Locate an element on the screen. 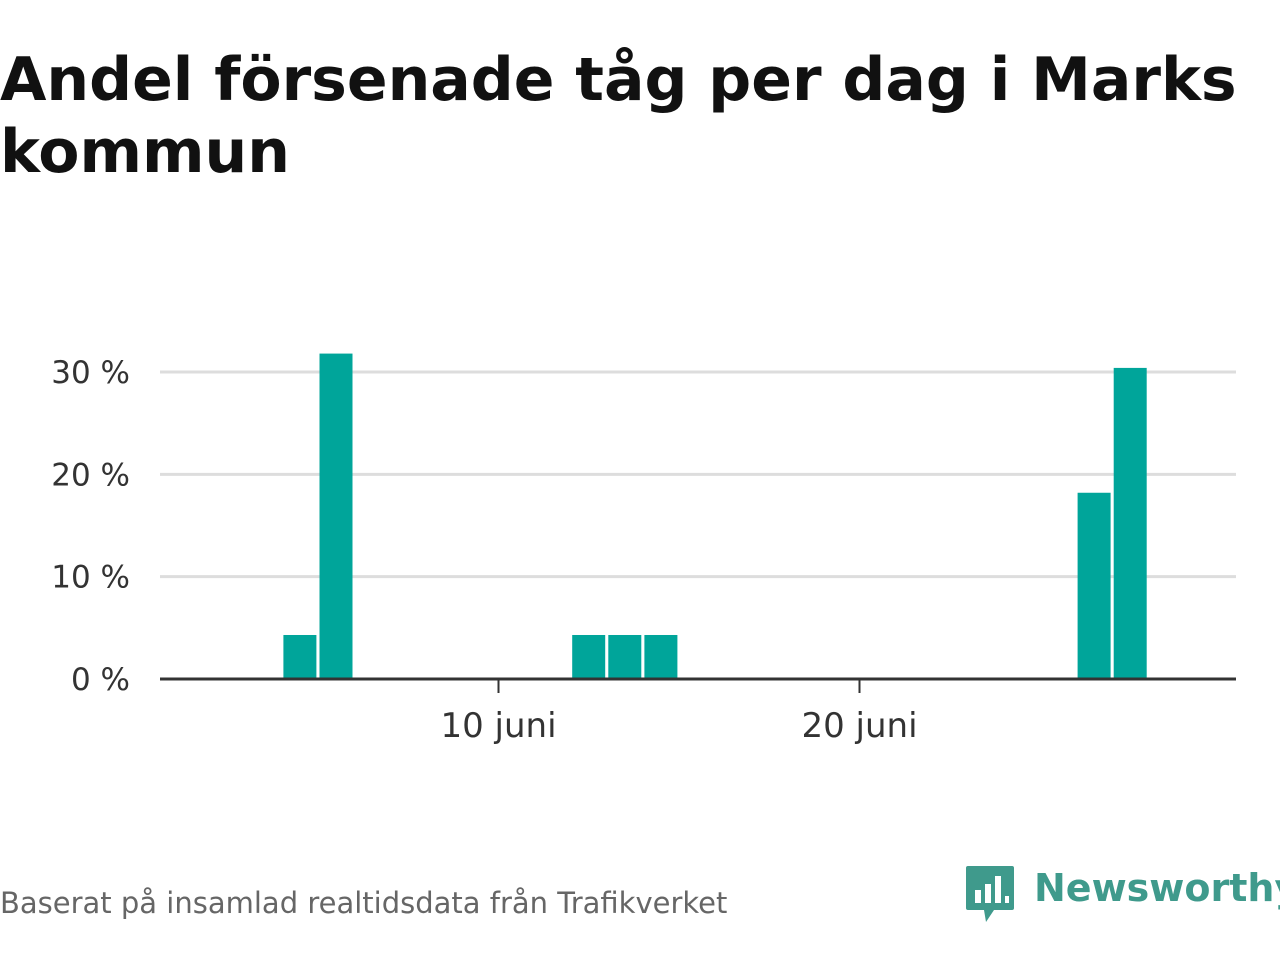 The height and width of the screenshot is (960, 1280). y-tick-label: 0 % is located at coordinates (100, 680).